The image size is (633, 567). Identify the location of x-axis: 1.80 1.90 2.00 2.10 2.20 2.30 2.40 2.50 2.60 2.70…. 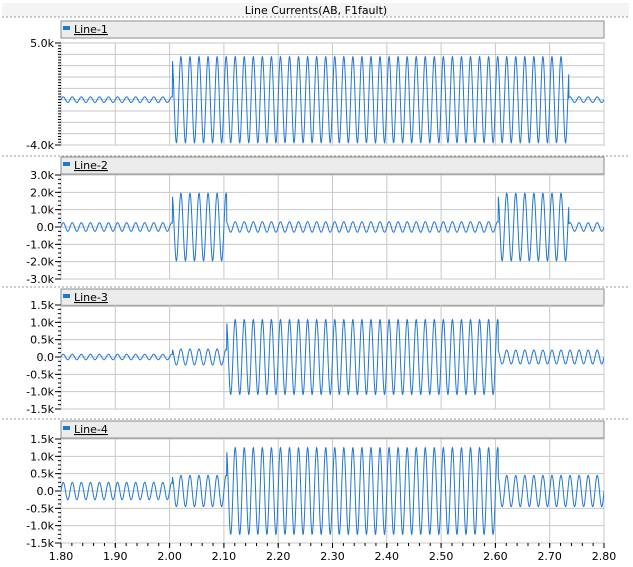
(333, 553).